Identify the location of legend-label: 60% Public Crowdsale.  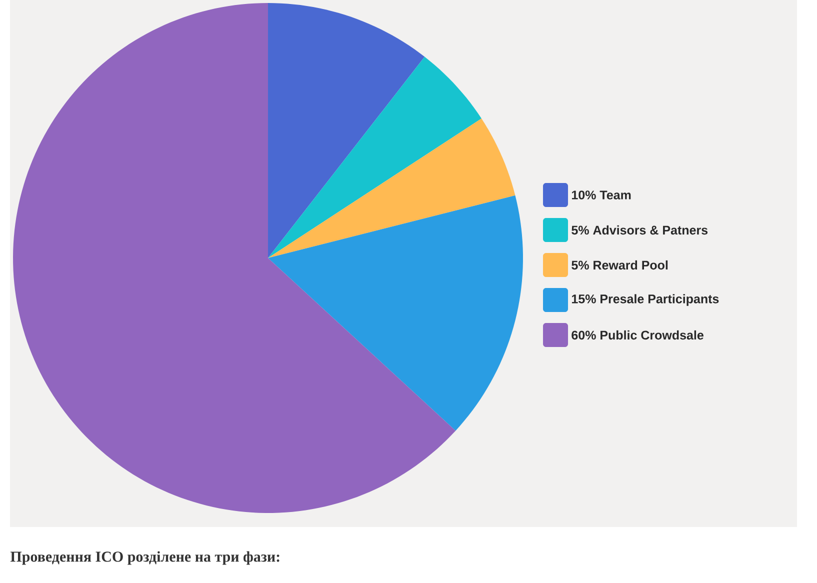
(638, 335).